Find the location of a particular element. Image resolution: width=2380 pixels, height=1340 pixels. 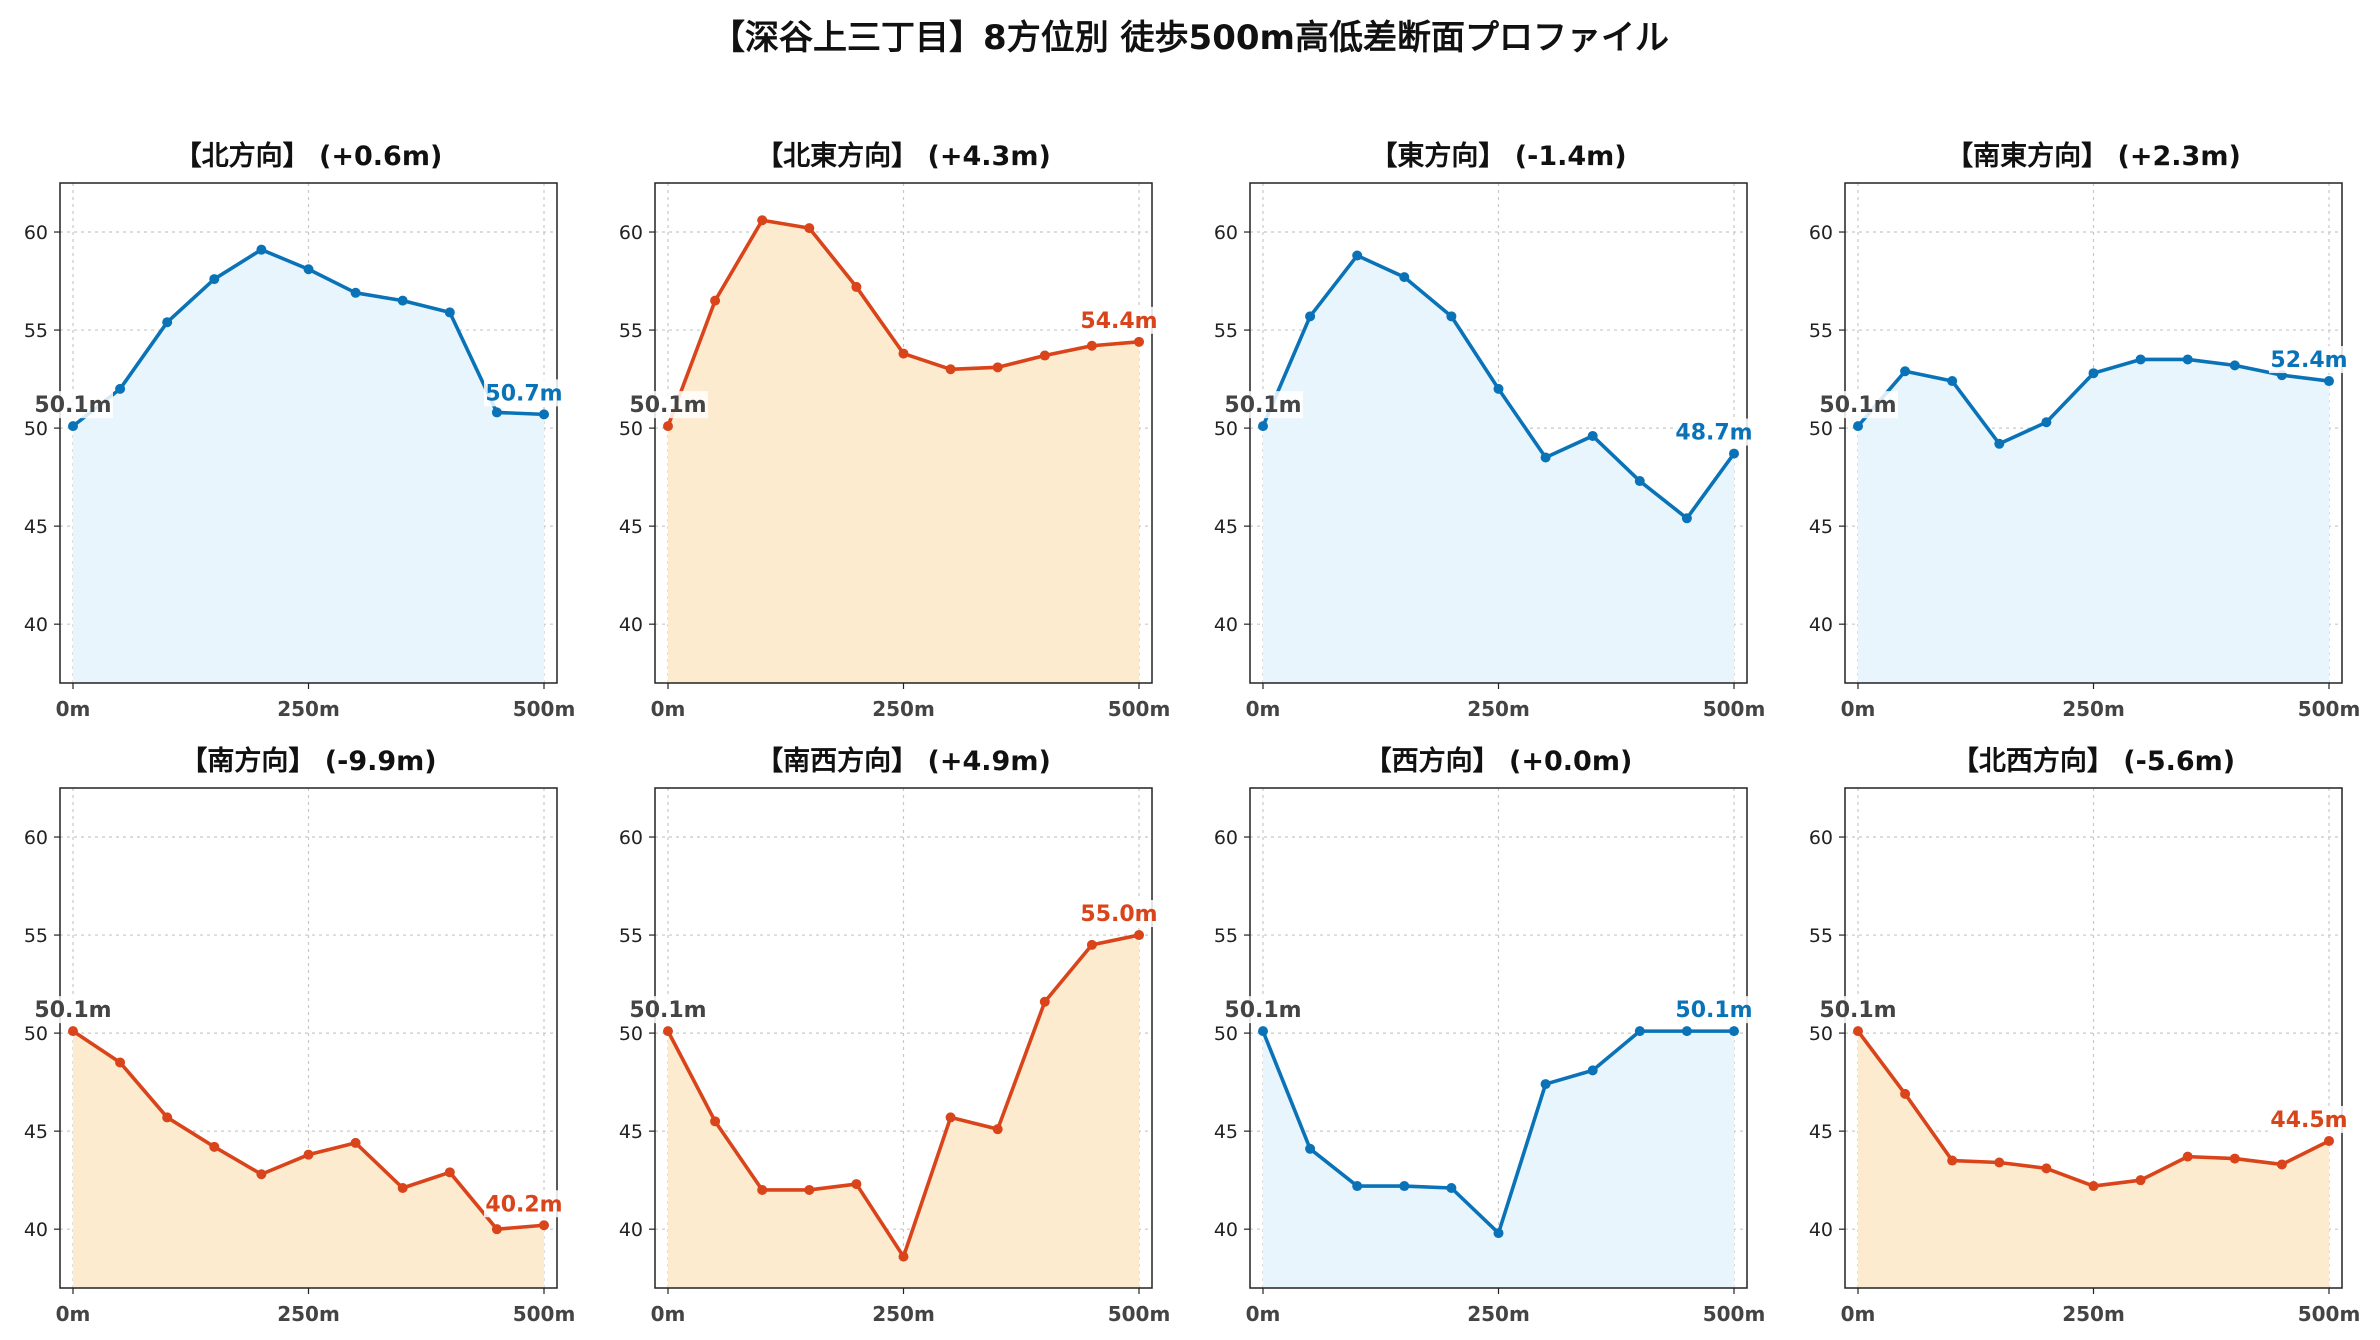

panel-title: 【南東方向】 (+2.3m) is located at coordinates (2093, 156).